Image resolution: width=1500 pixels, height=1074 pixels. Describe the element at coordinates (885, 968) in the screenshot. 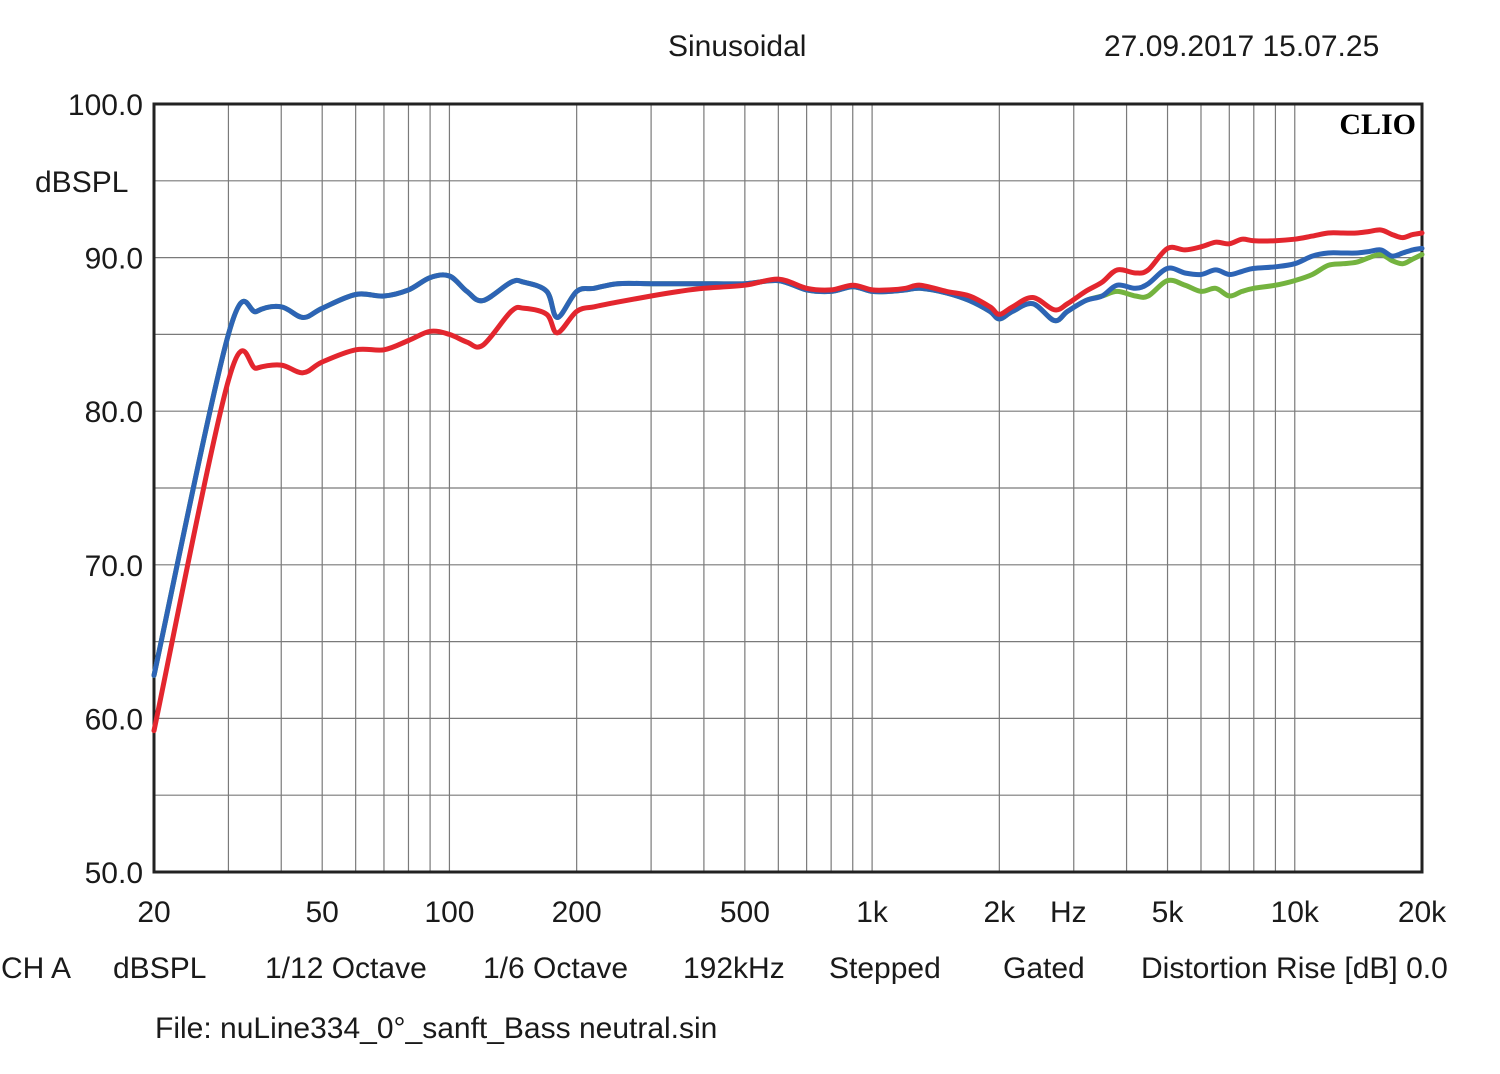

I see `sweep-method-label: Stepped` at that location.